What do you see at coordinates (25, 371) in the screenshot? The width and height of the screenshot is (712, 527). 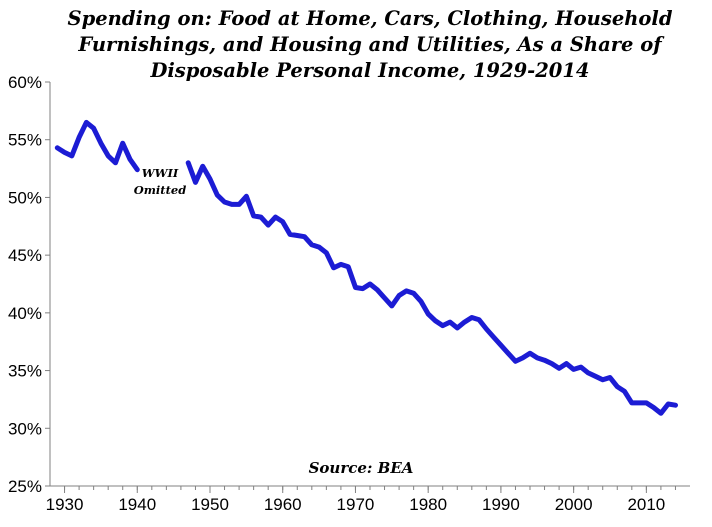 I see `y-tick-label: 35%` at bounding box center [25, 371].